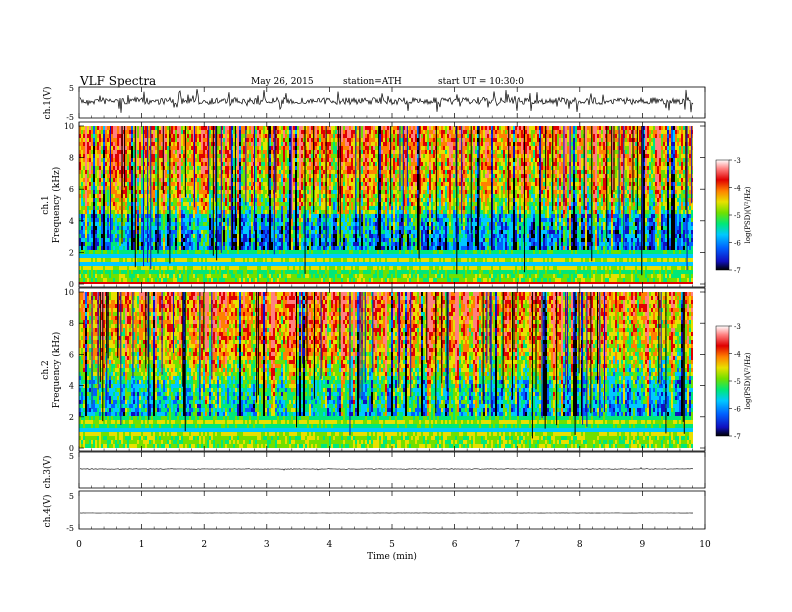 This screenshot has height=612, width=792. What do you see at coordinates (455, 545) in the screenshot?
I see `x-tick-label: 6` at bounding box center [455, 545].